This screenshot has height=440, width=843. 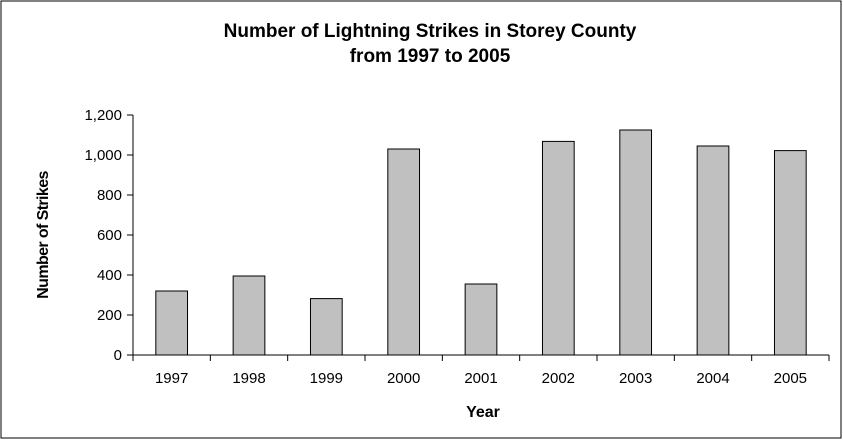 I want to click on y-tick-label: 1,000, so click(x=103, y=155).